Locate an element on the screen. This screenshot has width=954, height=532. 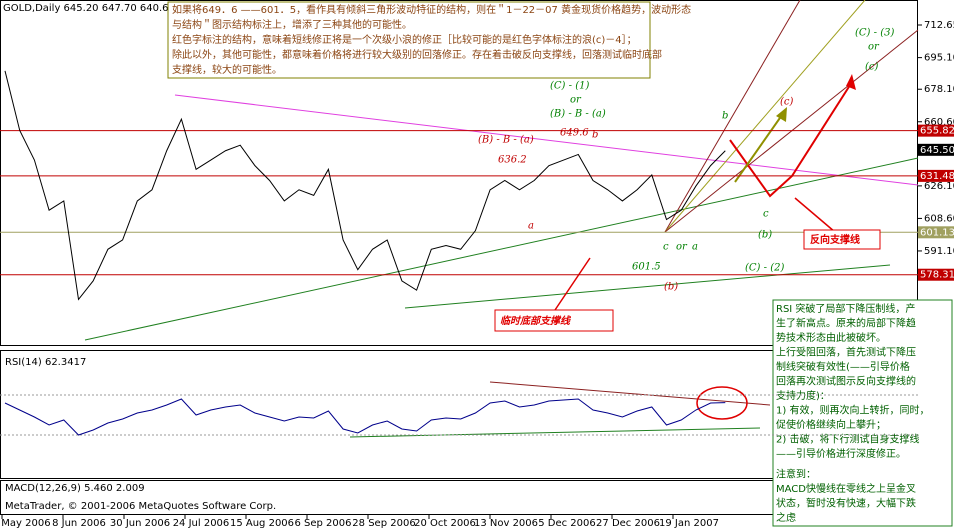
wave-label: (C) - (2) is located at coordinates (764, 268).